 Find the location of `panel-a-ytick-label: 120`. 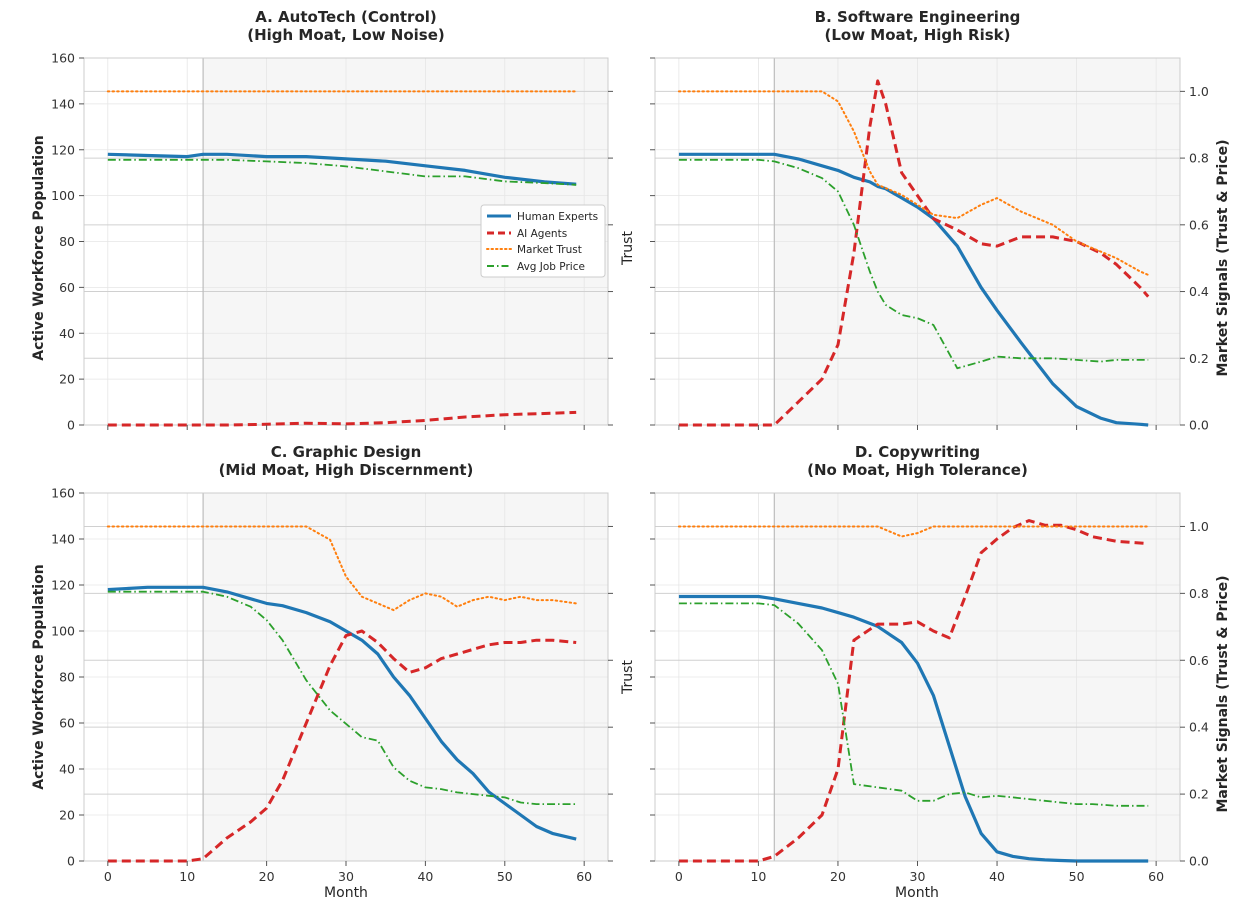

panel-a-ytick-label: 120 is located at coordinates (63, 149).